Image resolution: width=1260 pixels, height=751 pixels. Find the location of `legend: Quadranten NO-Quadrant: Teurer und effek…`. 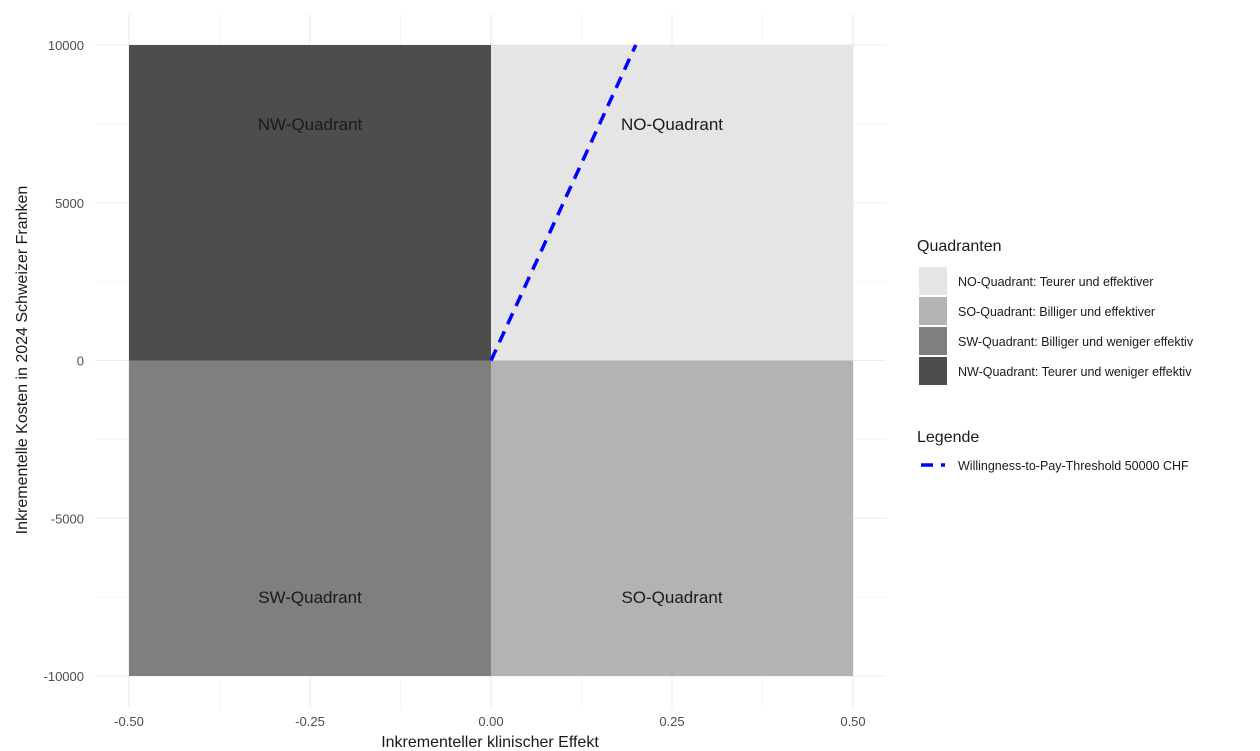

legend: Quadranten NO-Quadrant: Teurer und effek… is located at coordinates (1055, 355).